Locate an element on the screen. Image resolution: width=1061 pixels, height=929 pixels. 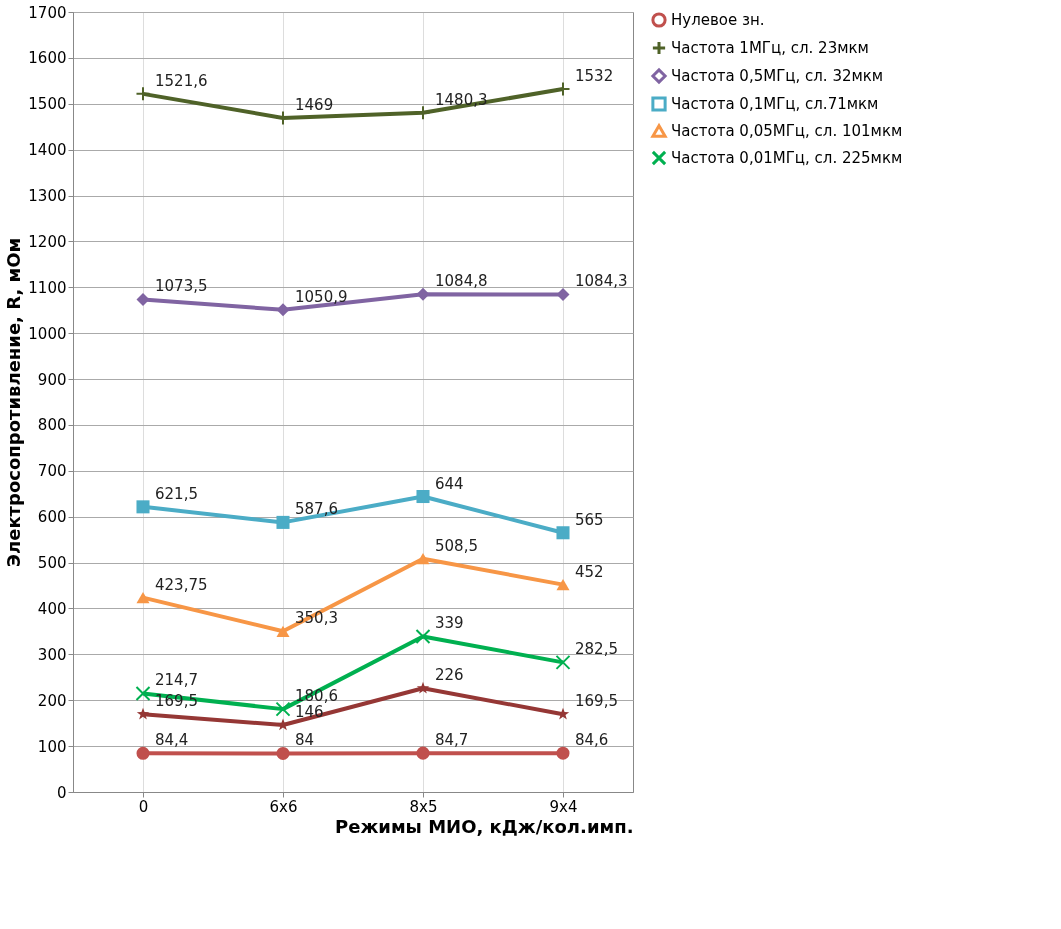
y-tick-label: 1000 is located at coordinates (47, 333).